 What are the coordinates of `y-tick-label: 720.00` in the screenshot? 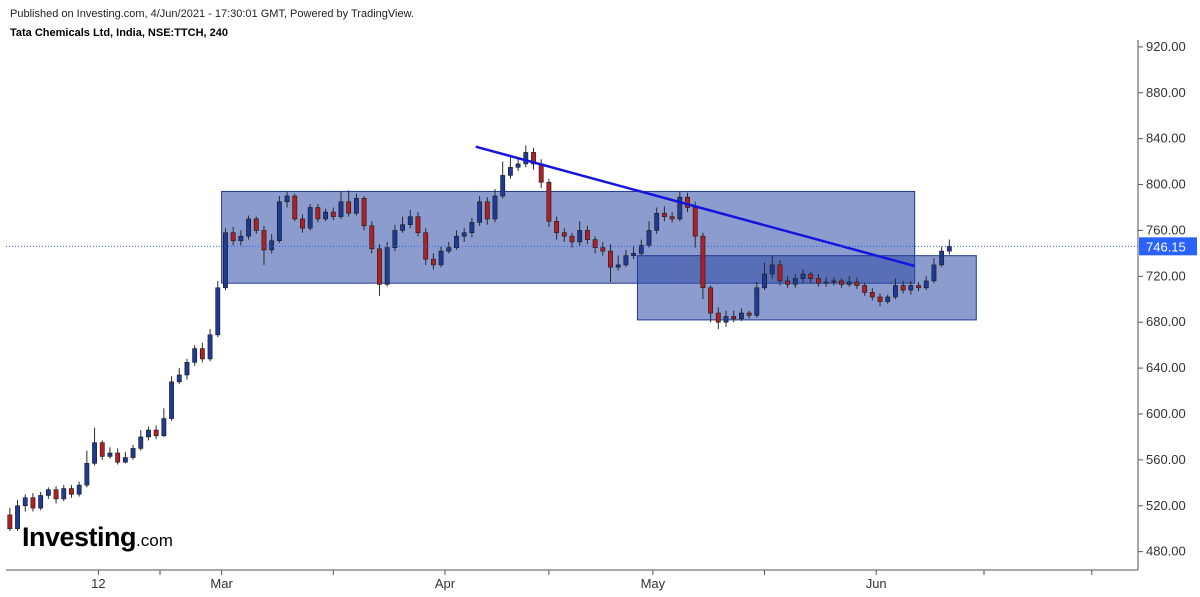 It's located at (1166, 275).